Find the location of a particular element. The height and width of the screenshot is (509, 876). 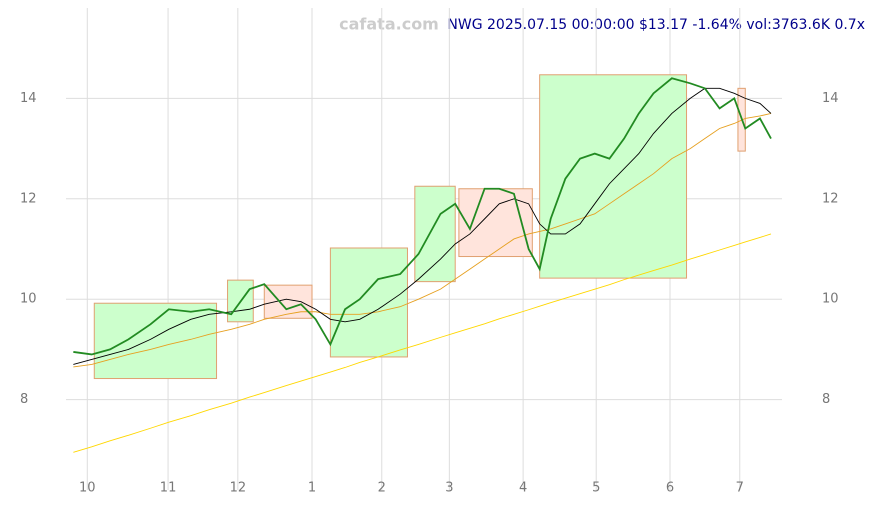

x-tick-label: 12 is located at coordinates (238, 488).